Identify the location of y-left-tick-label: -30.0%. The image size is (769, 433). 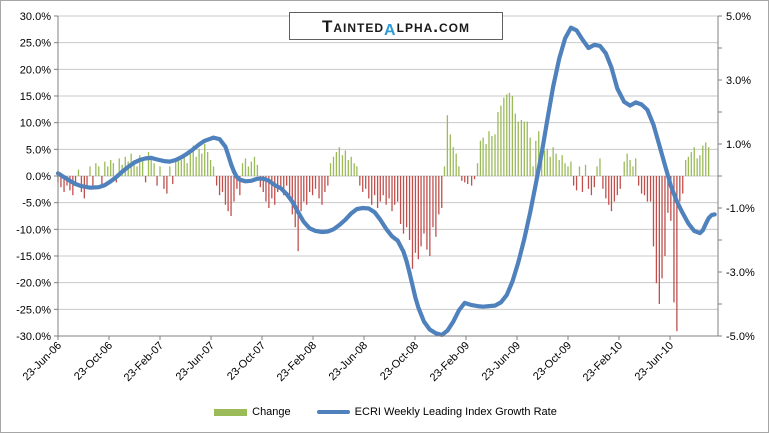
(33, 337).